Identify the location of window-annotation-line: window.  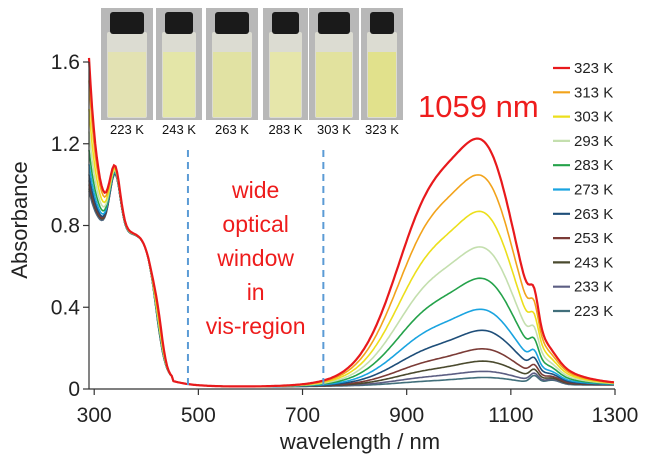
(255, 258).